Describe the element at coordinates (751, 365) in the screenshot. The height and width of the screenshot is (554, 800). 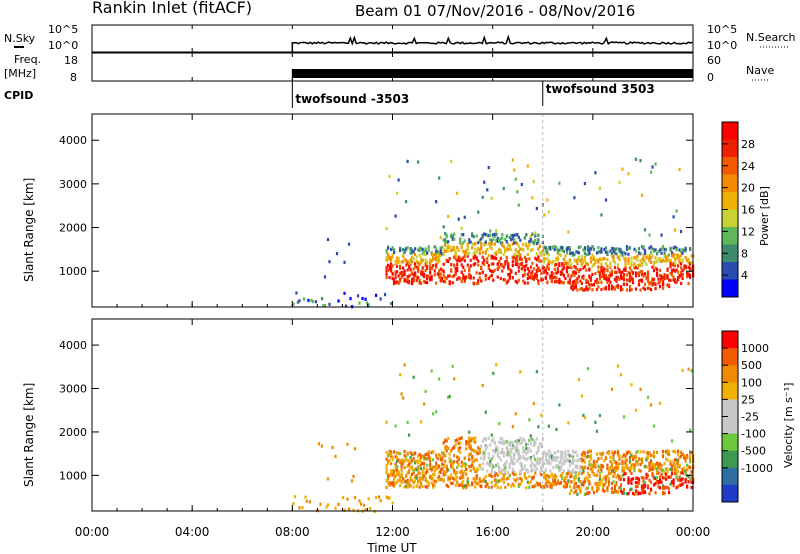
I see `colorbar-tick-label: 500` at that location.